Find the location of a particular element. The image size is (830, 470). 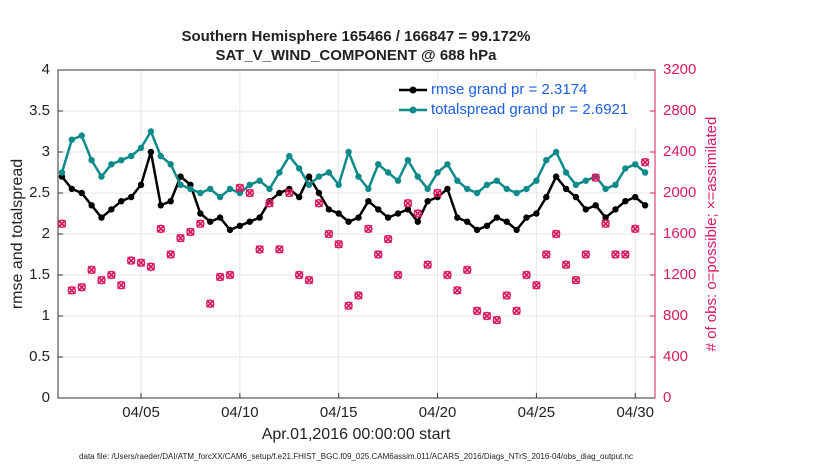

y-tick-label: 1 is located at coordinates (46, 315).